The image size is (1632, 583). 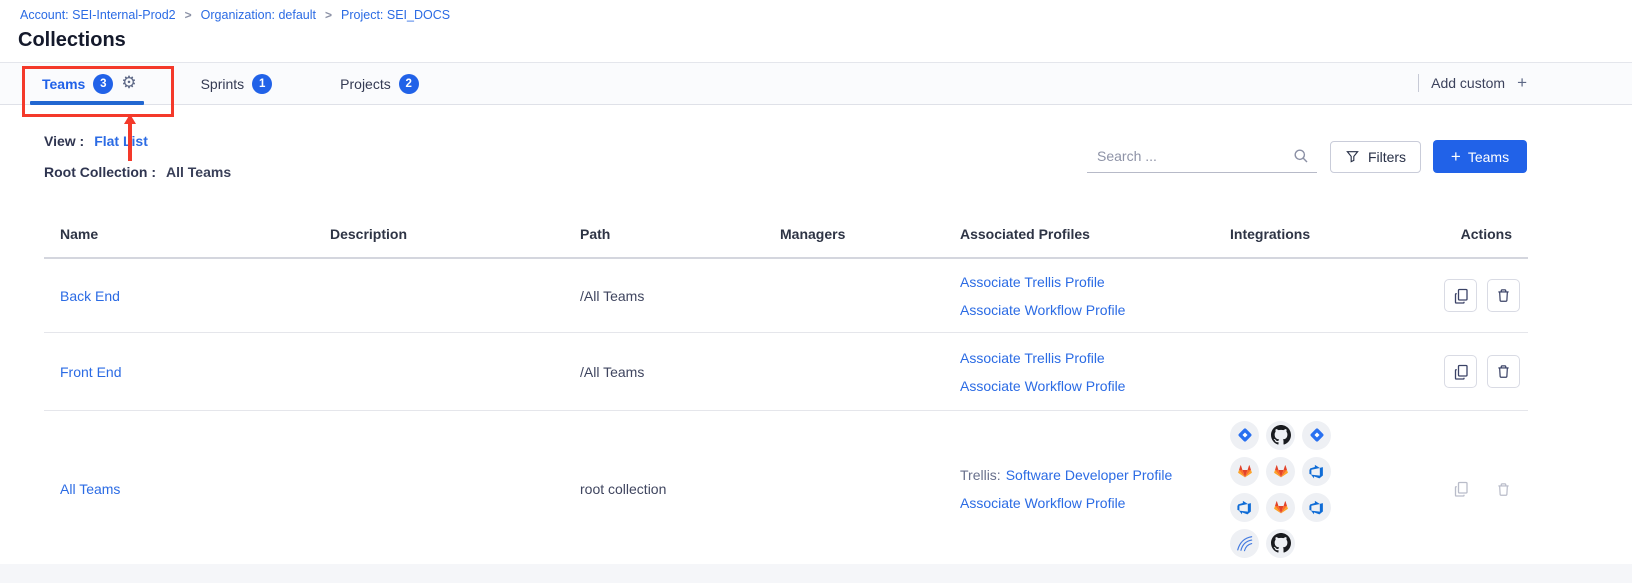 What do you see at coordinates (1387, 156) in the screenshot?
I see `filters-button-label: Filters` at bounding box center [1387, 156].